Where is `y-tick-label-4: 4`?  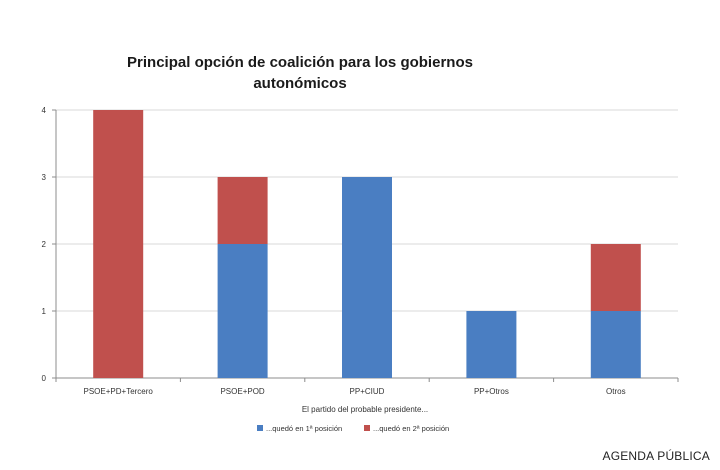 y-tick-label-4: 4 is located at coordinates (44, 110).